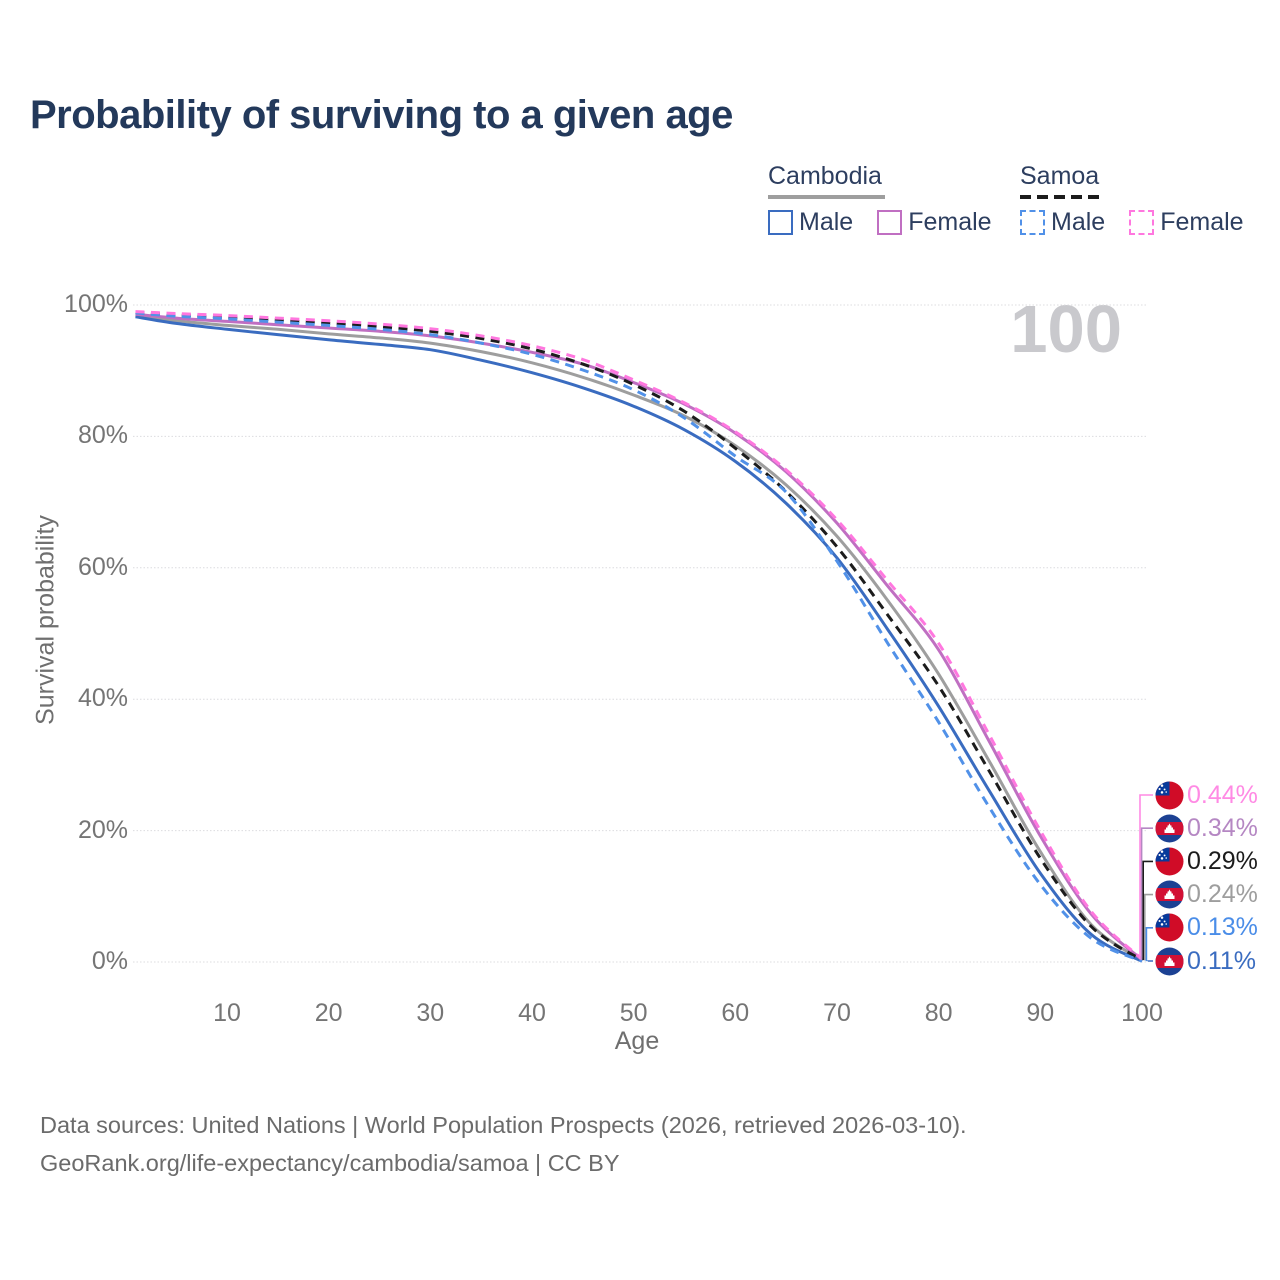  Describe the element at coordinates (1149, 944) in the screenshot. I see `leader-line-samoa-male` at that location.